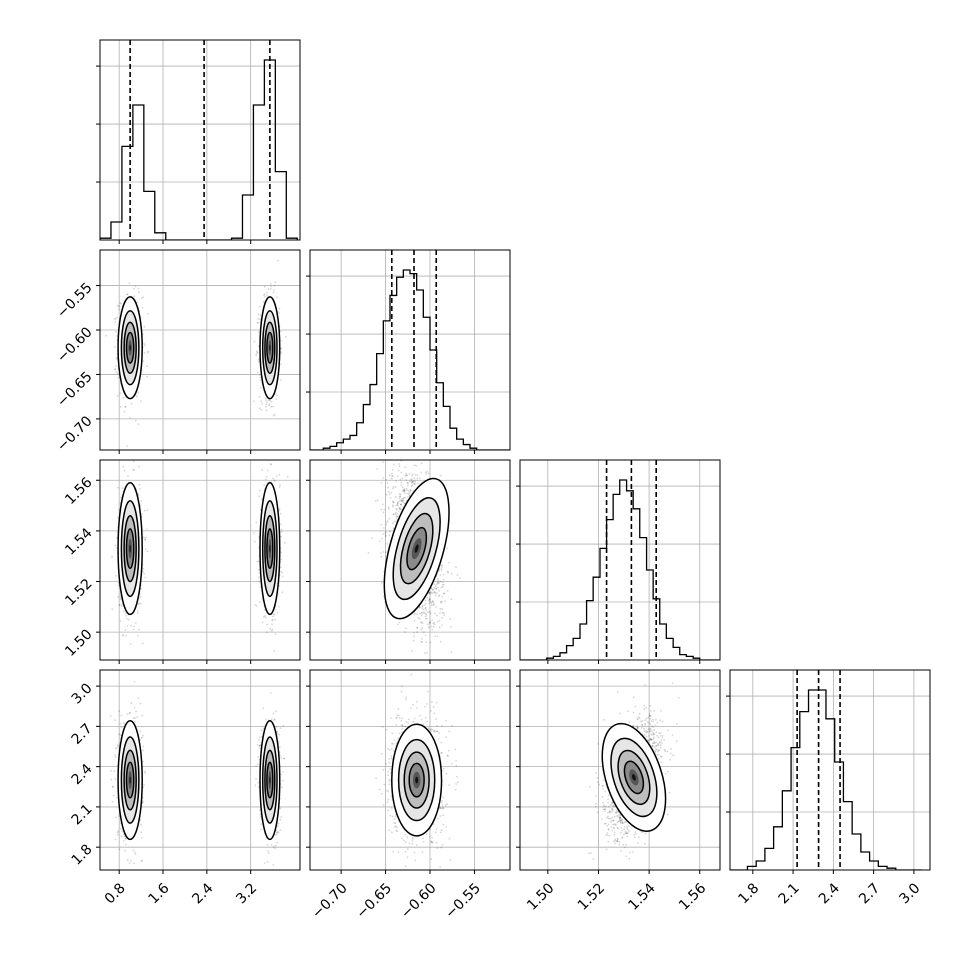 The image size is (970, 970). I want to click on panel-frame, so click(410, 560).